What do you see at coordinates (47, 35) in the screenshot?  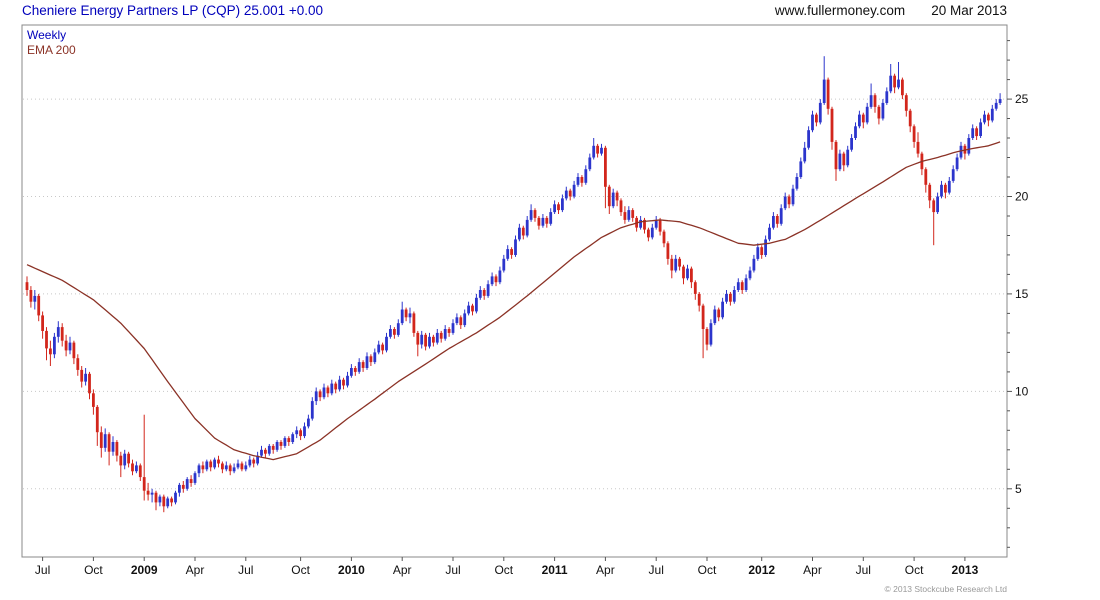 I see `legend-timeframe-label: Weekly` at bounding box center [47, 35].